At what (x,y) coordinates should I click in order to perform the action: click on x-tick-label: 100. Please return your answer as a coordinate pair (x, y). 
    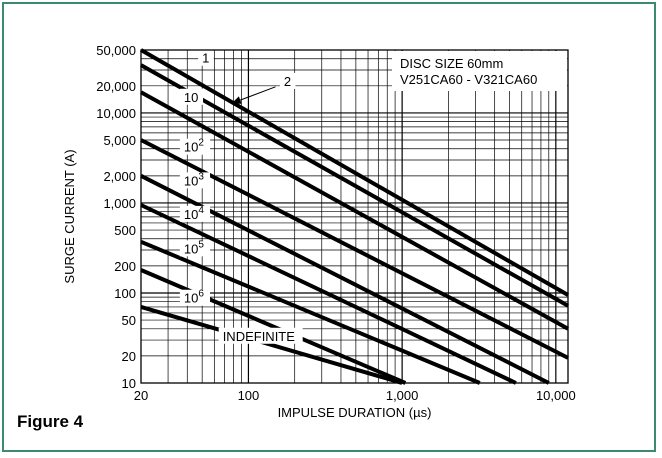
    Looking at the image, I should click on (249, 395).